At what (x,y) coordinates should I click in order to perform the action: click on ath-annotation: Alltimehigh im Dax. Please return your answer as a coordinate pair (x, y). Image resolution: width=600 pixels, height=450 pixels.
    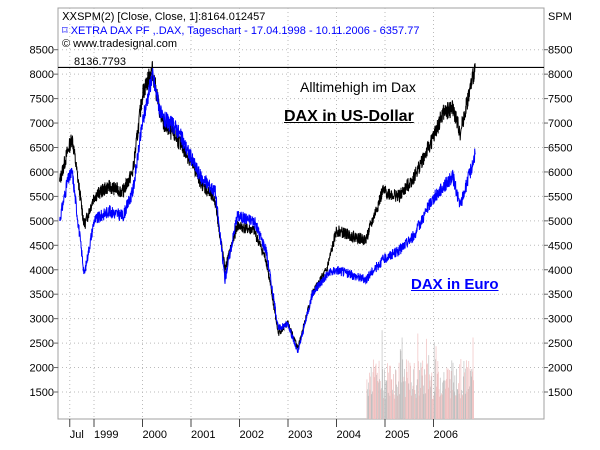
    Looking at the image, I should click on (358, 87).